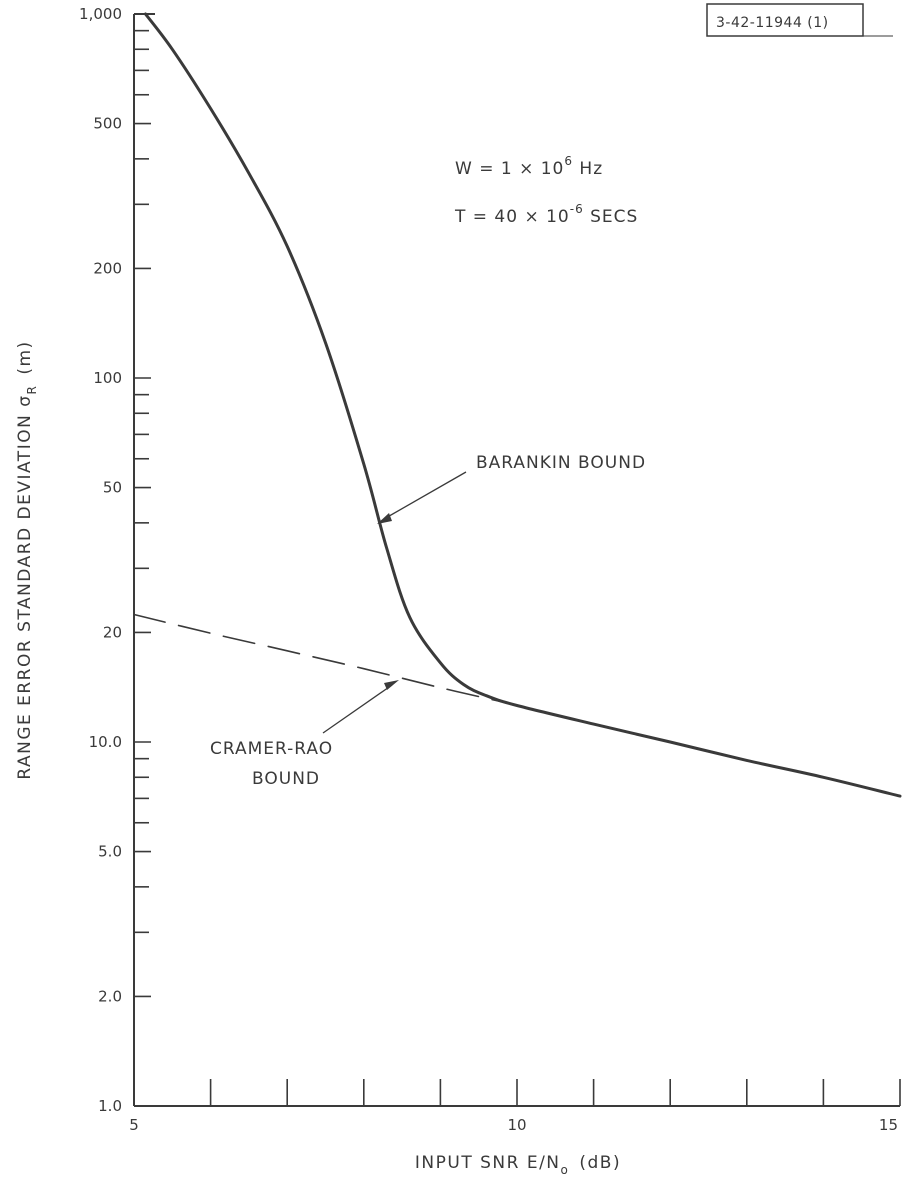 Image resolution: width=903 pixels, height=1186 pixels. I want to click on barankin-bound-label: BARANKIN BOUND, so click(561, 463).